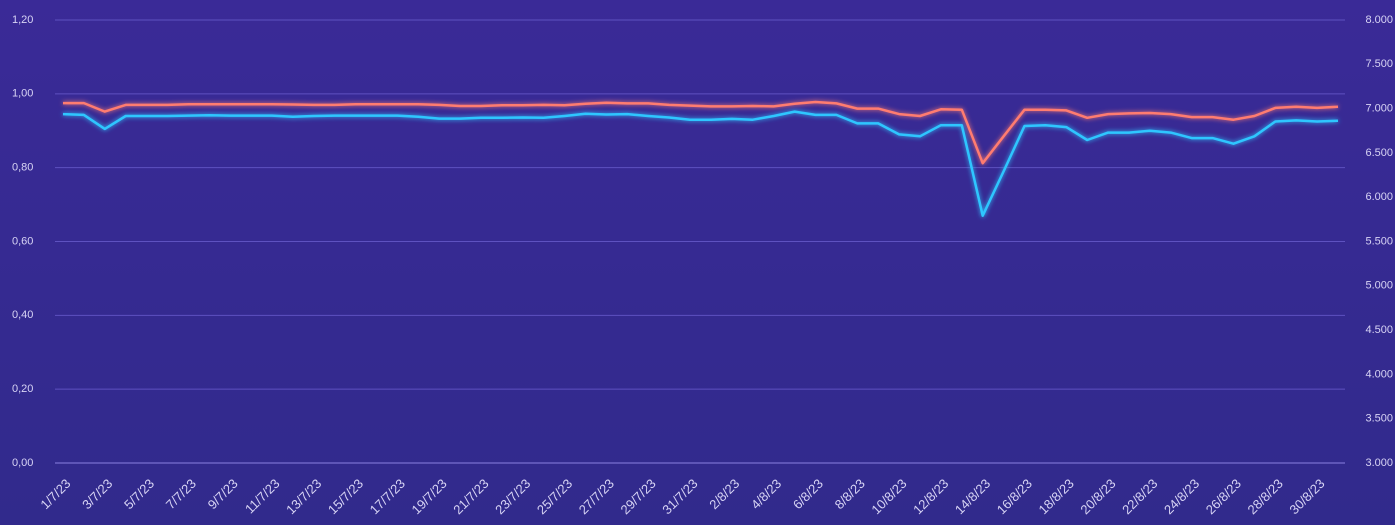  I want to click on y-tick-label: 1,20, so click(22, 20).